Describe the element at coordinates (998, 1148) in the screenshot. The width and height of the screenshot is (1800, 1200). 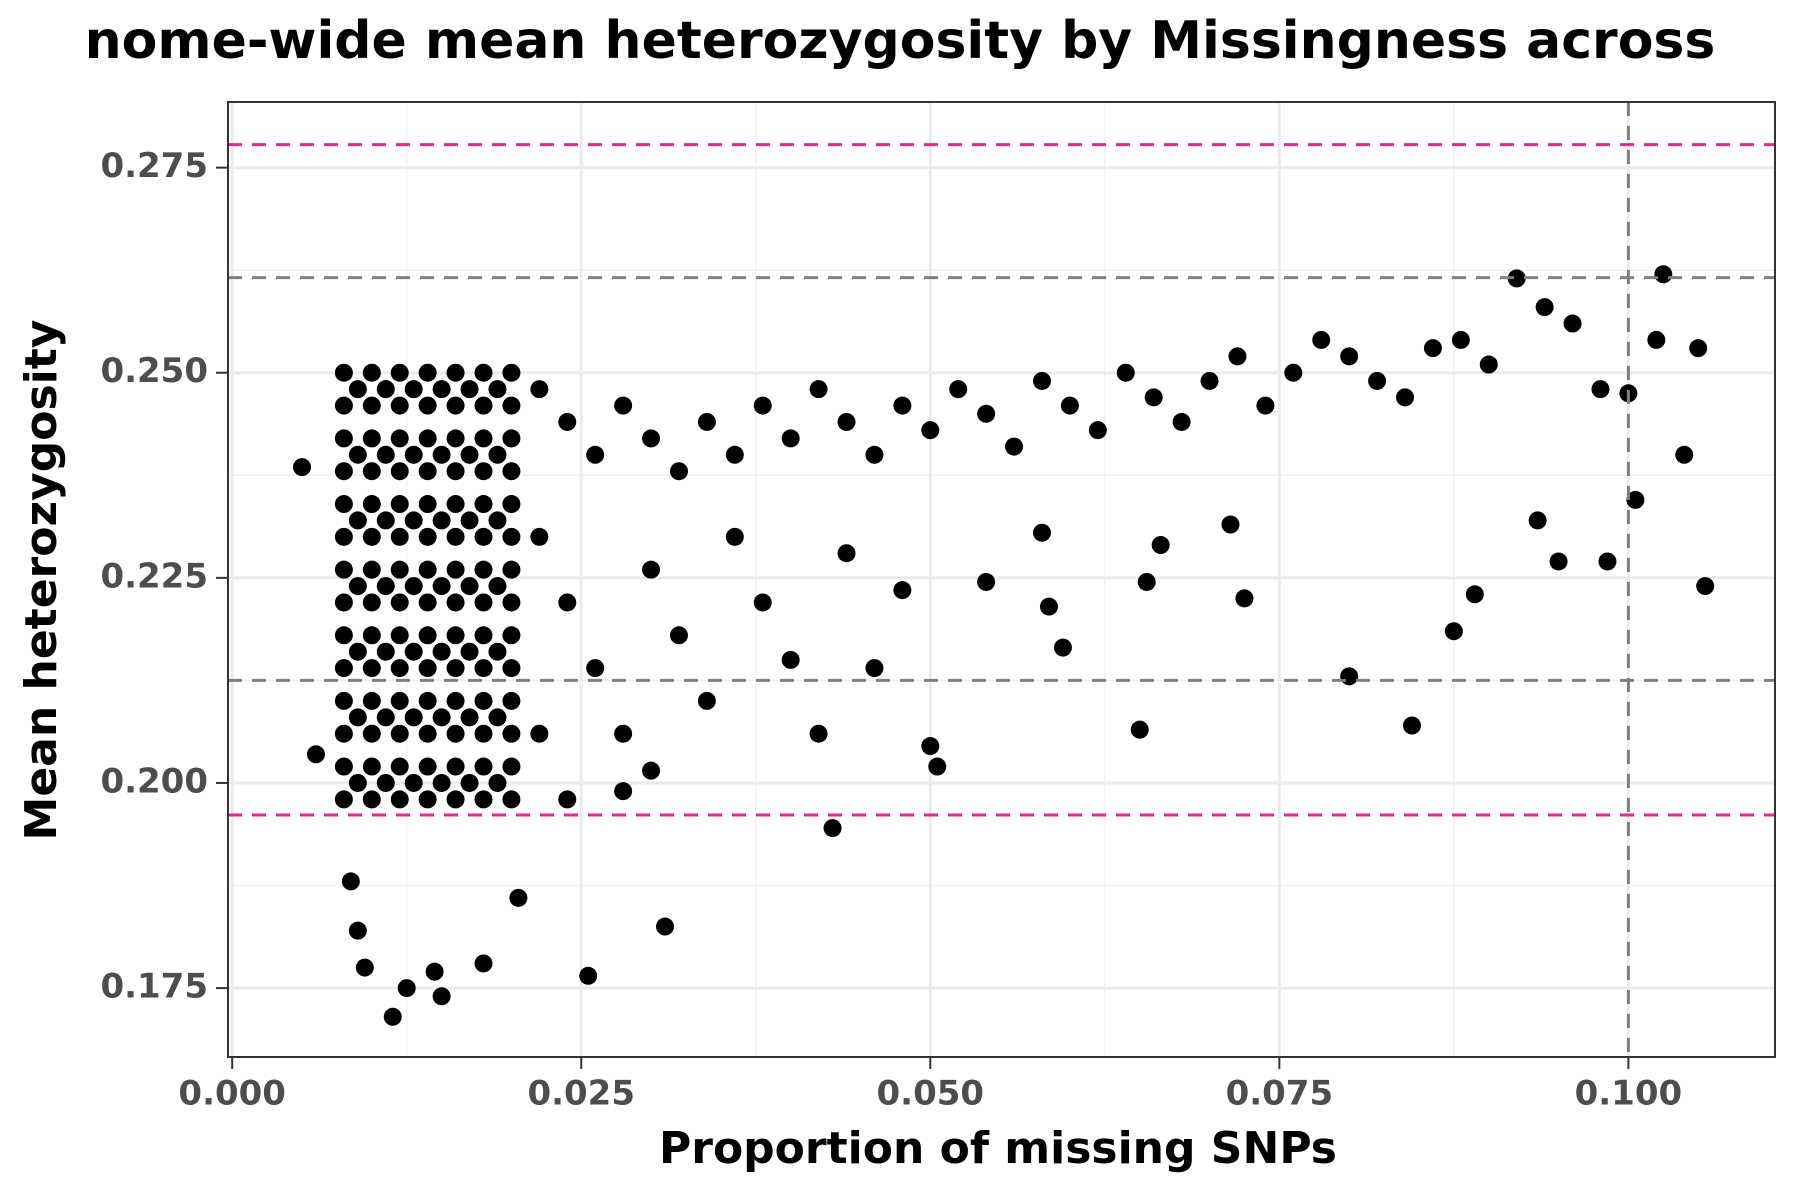
I see `x-axis-title: Proportion of missing SNPs` at that location.